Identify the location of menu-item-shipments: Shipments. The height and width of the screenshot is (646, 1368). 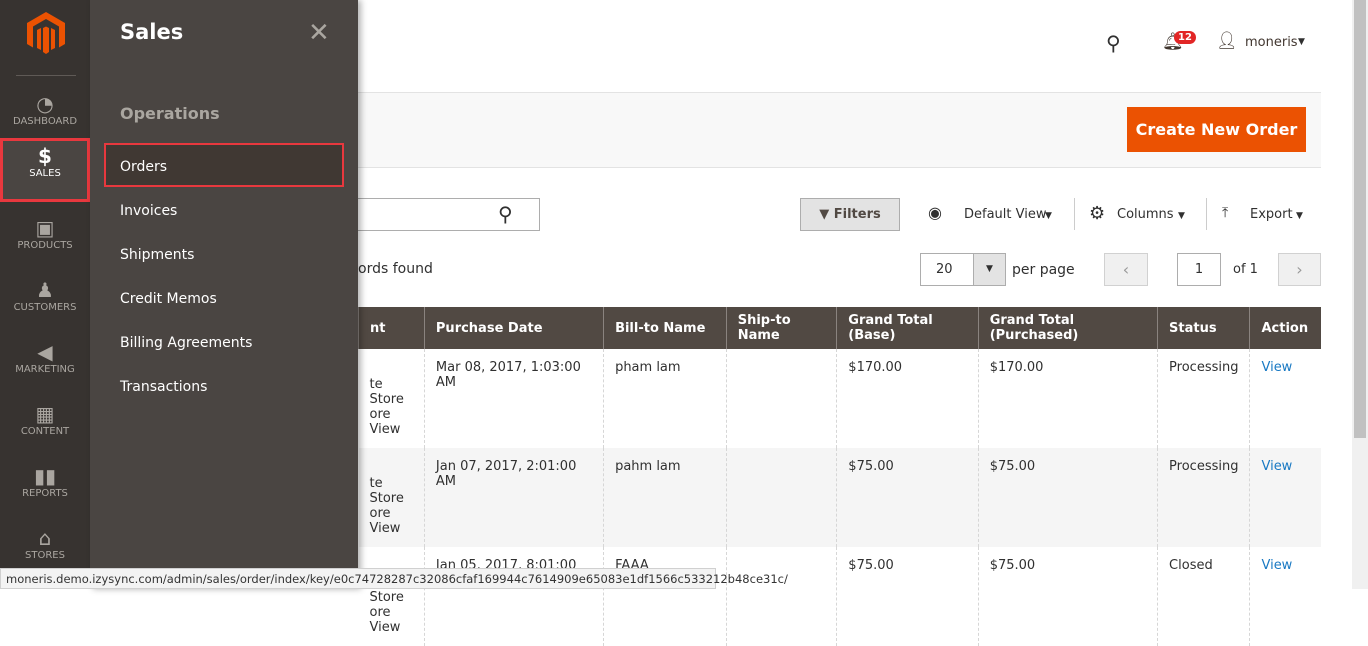
(157, 255).